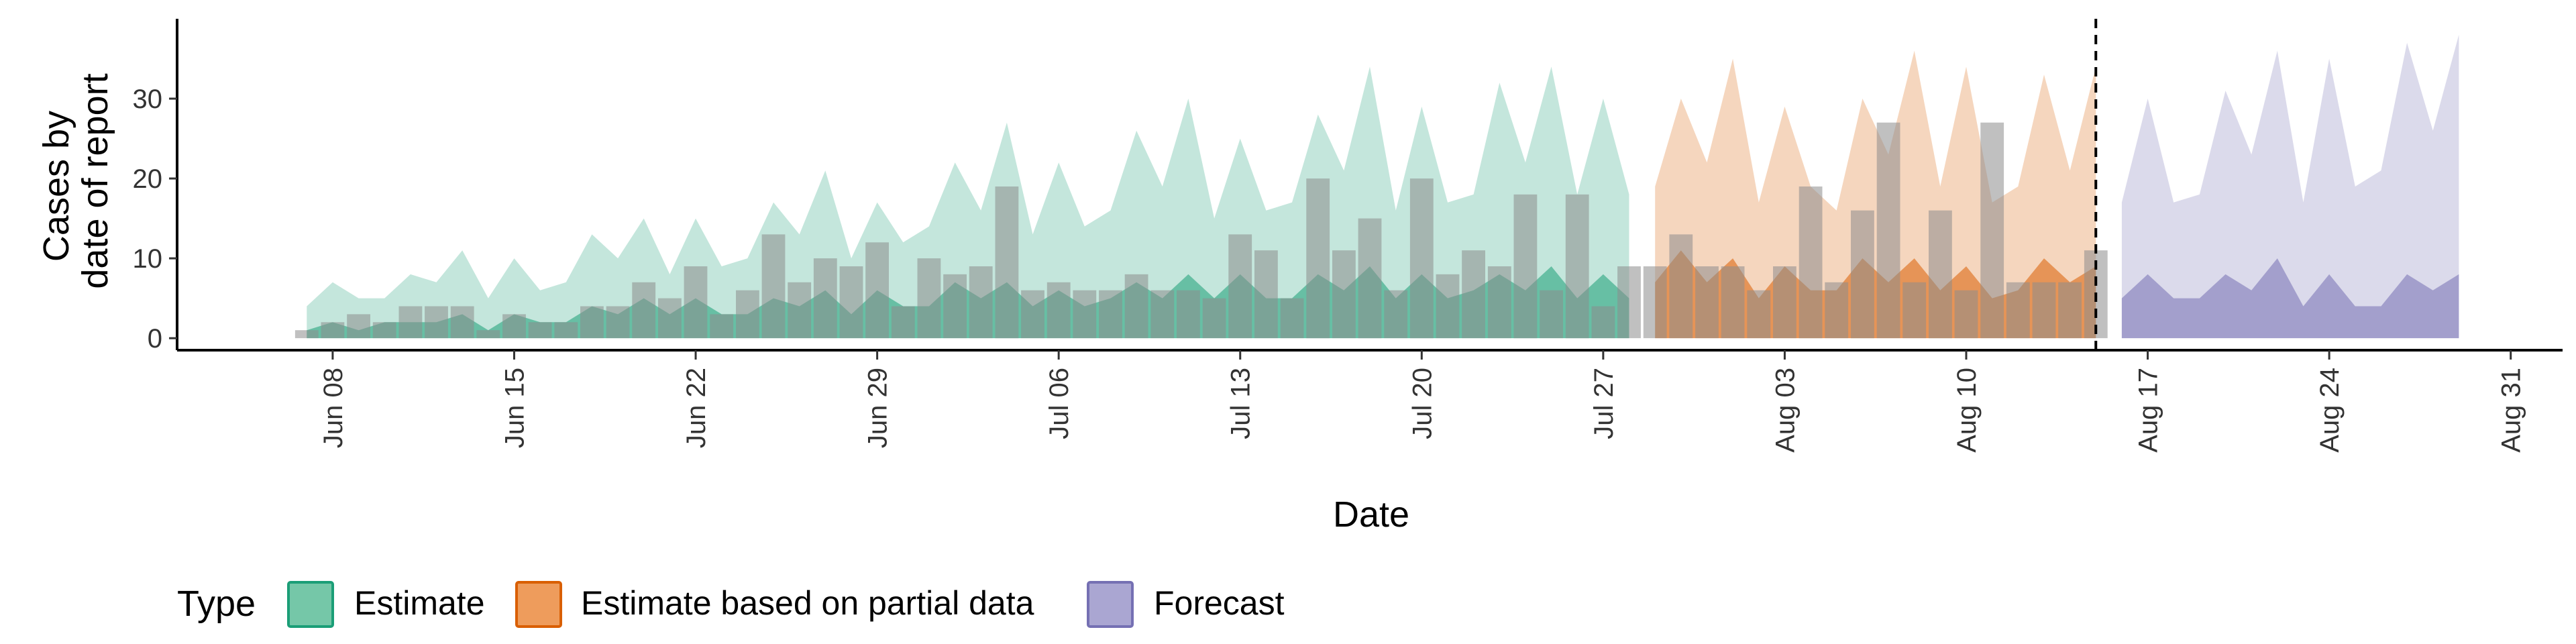 The image size is (2576, 644). Describe the element at coordinates (538, 604) in the screenshot. I see `legend-key-partial` at that location.